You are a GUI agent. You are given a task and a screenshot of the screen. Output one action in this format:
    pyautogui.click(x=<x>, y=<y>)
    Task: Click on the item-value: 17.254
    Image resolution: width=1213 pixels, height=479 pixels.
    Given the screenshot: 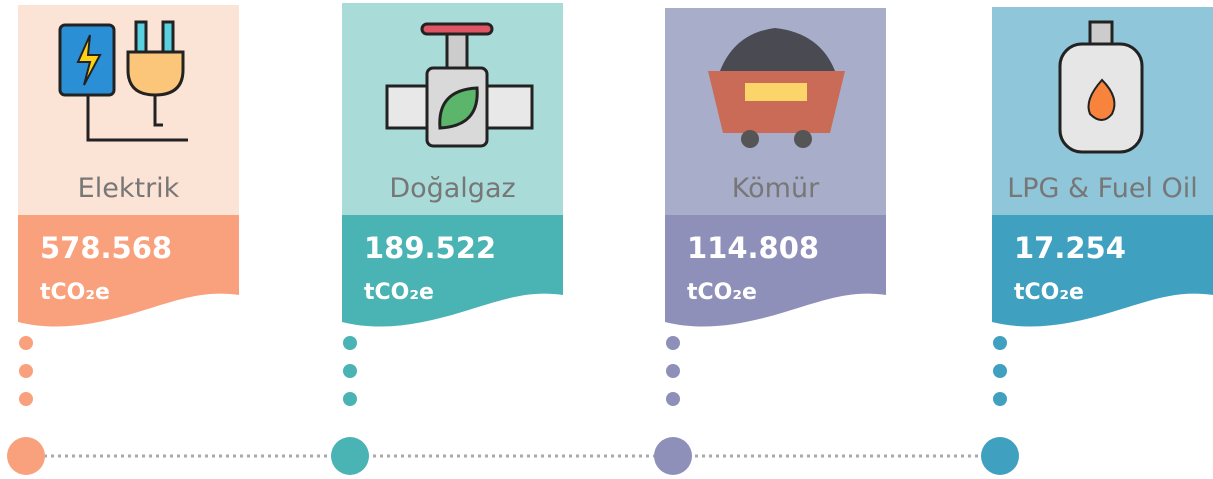 What is the action you would take?
    pyautogui.click(x=1070, y=248)
    